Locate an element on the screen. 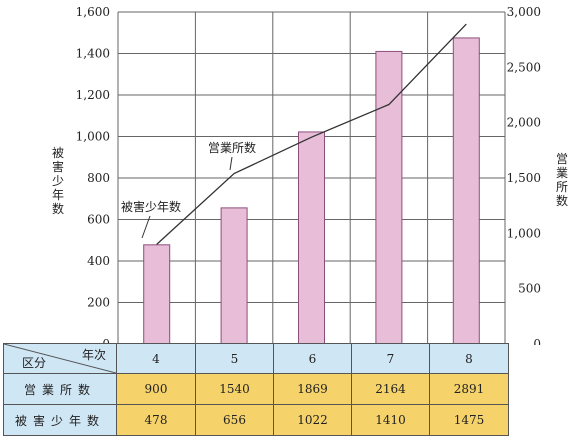  table-corner-cell: 年次 区分 is located at coordinates (60, 358).